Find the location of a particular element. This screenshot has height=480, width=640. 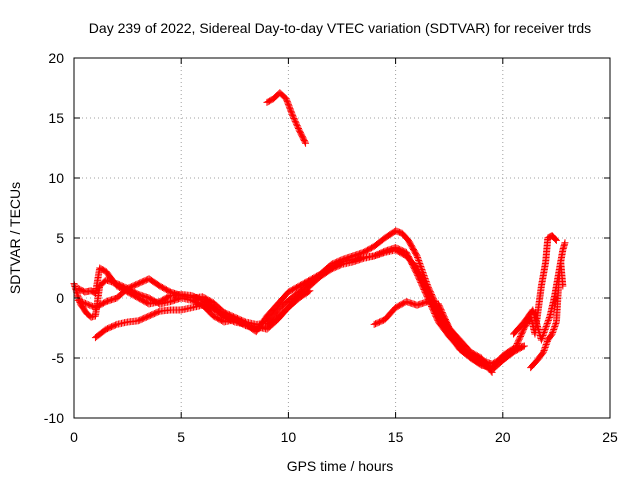

x-tick-label: 0 is located at coordinates (74, 437).